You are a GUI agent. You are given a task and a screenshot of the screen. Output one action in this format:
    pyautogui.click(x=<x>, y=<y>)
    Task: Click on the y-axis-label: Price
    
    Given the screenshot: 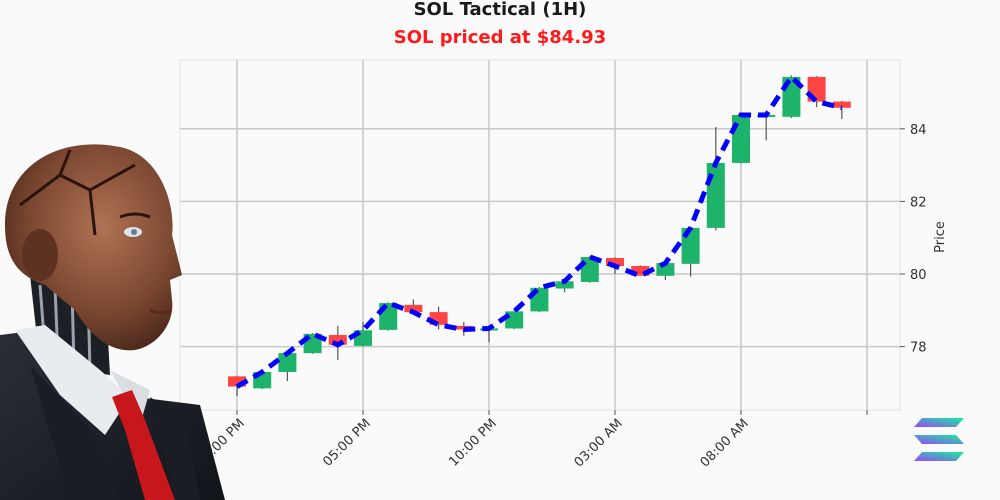 What is the action you would take?
    pyautogui.click(x=940, y=237)
    